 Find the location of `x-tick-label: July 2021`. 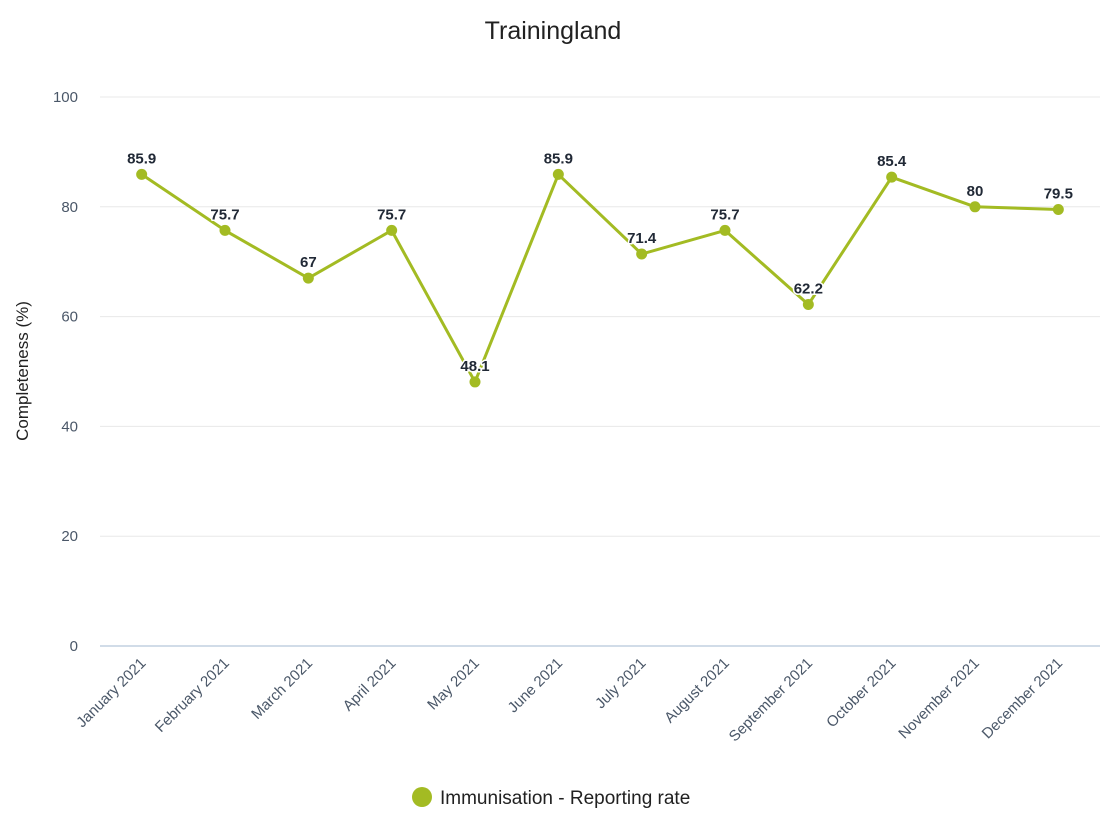

x-tick-label: July 2021 is located at coordinates (620, 683).